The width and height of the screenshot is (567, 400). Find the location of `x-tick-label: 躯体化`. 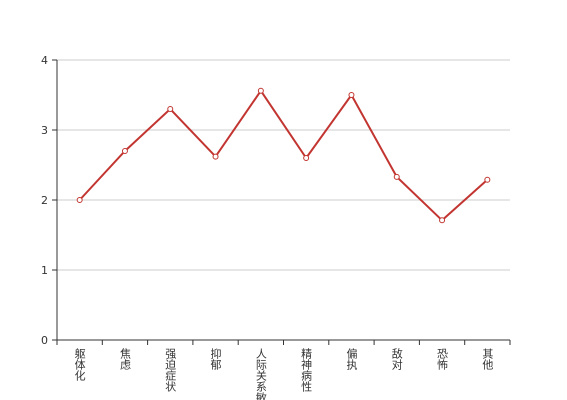

x-tick-label: 躯体化 is located at coordinates (79, 365).